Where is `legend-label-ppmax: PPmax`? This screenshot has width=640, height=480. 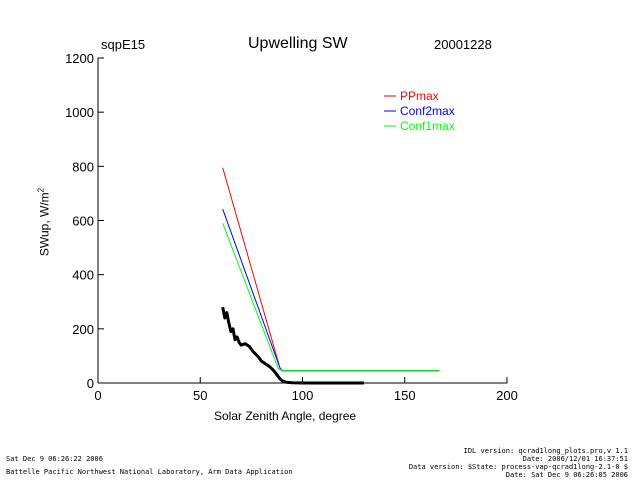 legend-label-ppmax: PPmax is located at coordinates (419, 96).